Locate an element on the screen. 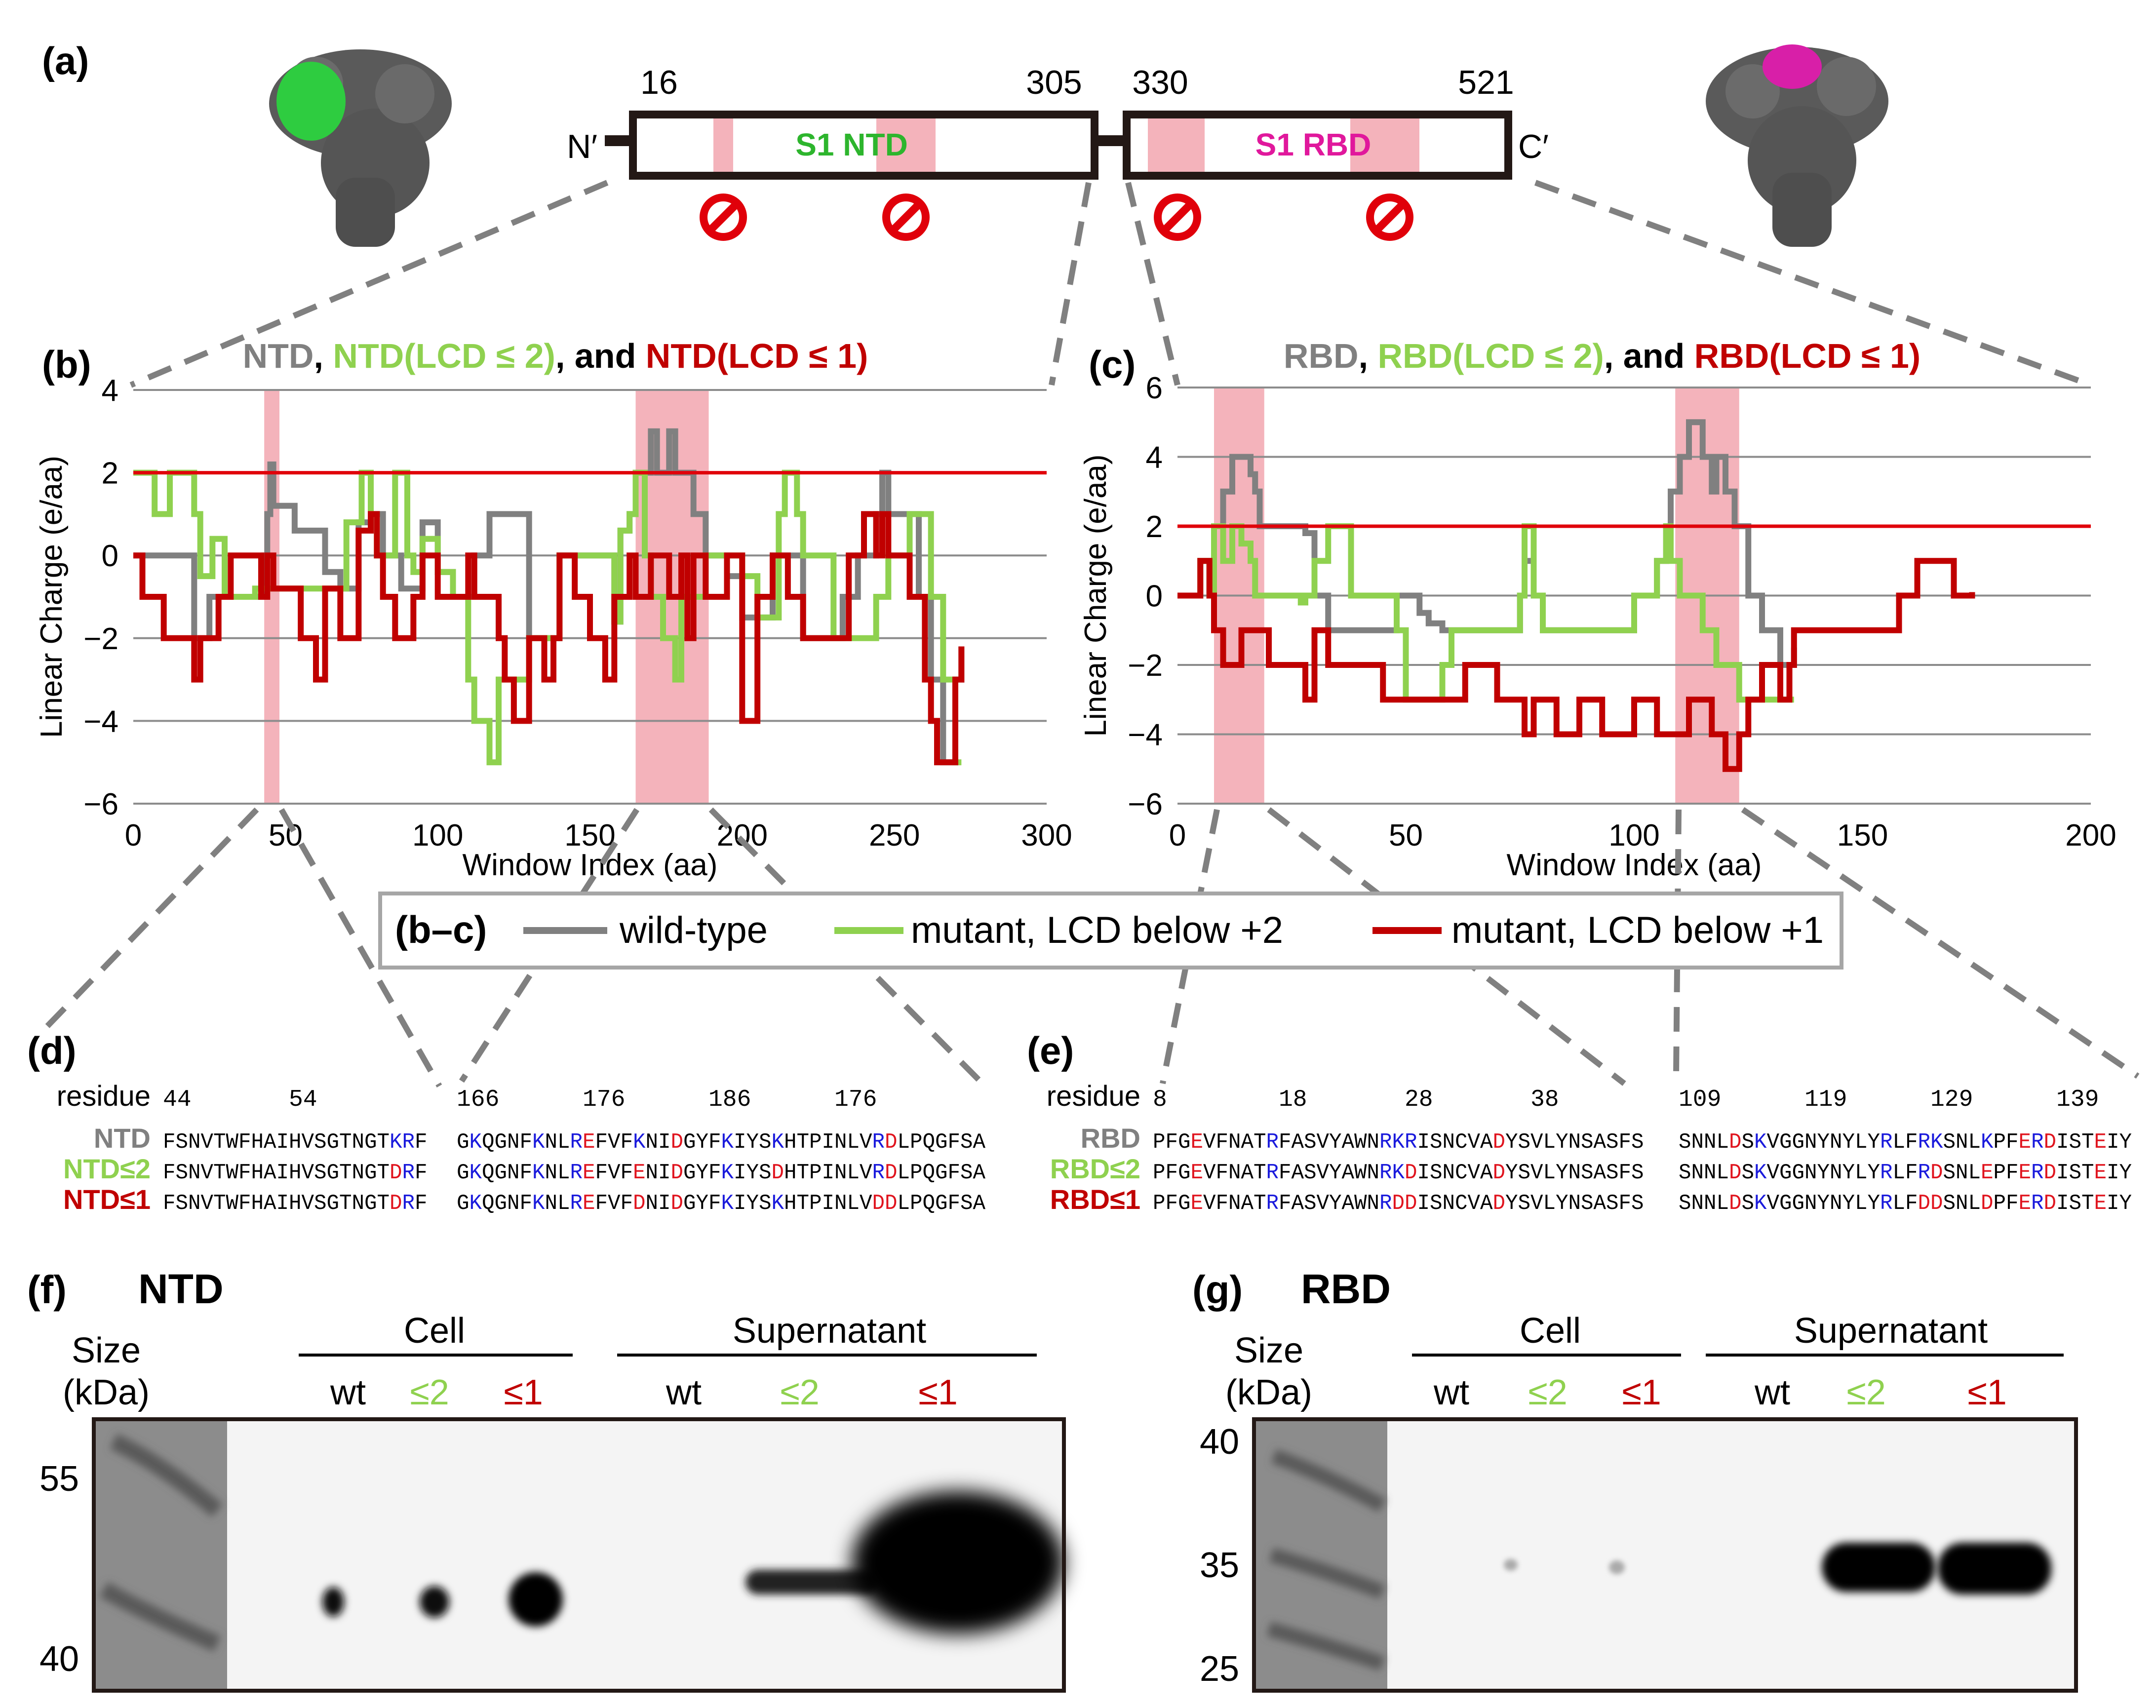 This screenshot has width=2156, height=1708. blot-g-title: RBD is located at coordinates (1346, 1289).